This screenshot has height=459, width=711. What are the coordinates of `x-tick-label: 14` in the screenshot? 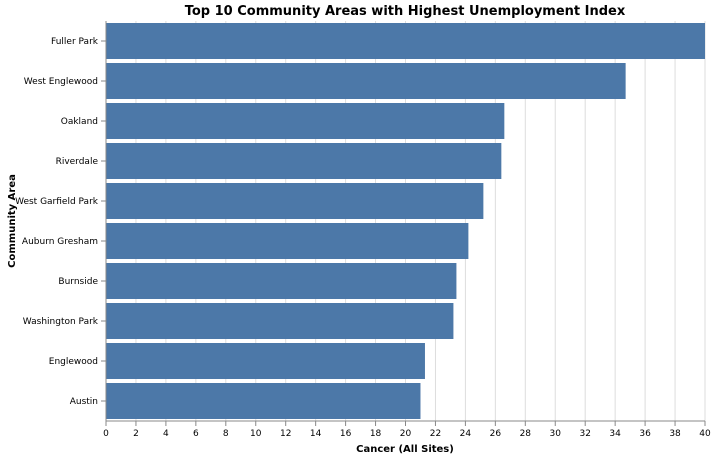 It's located at (316, 434).